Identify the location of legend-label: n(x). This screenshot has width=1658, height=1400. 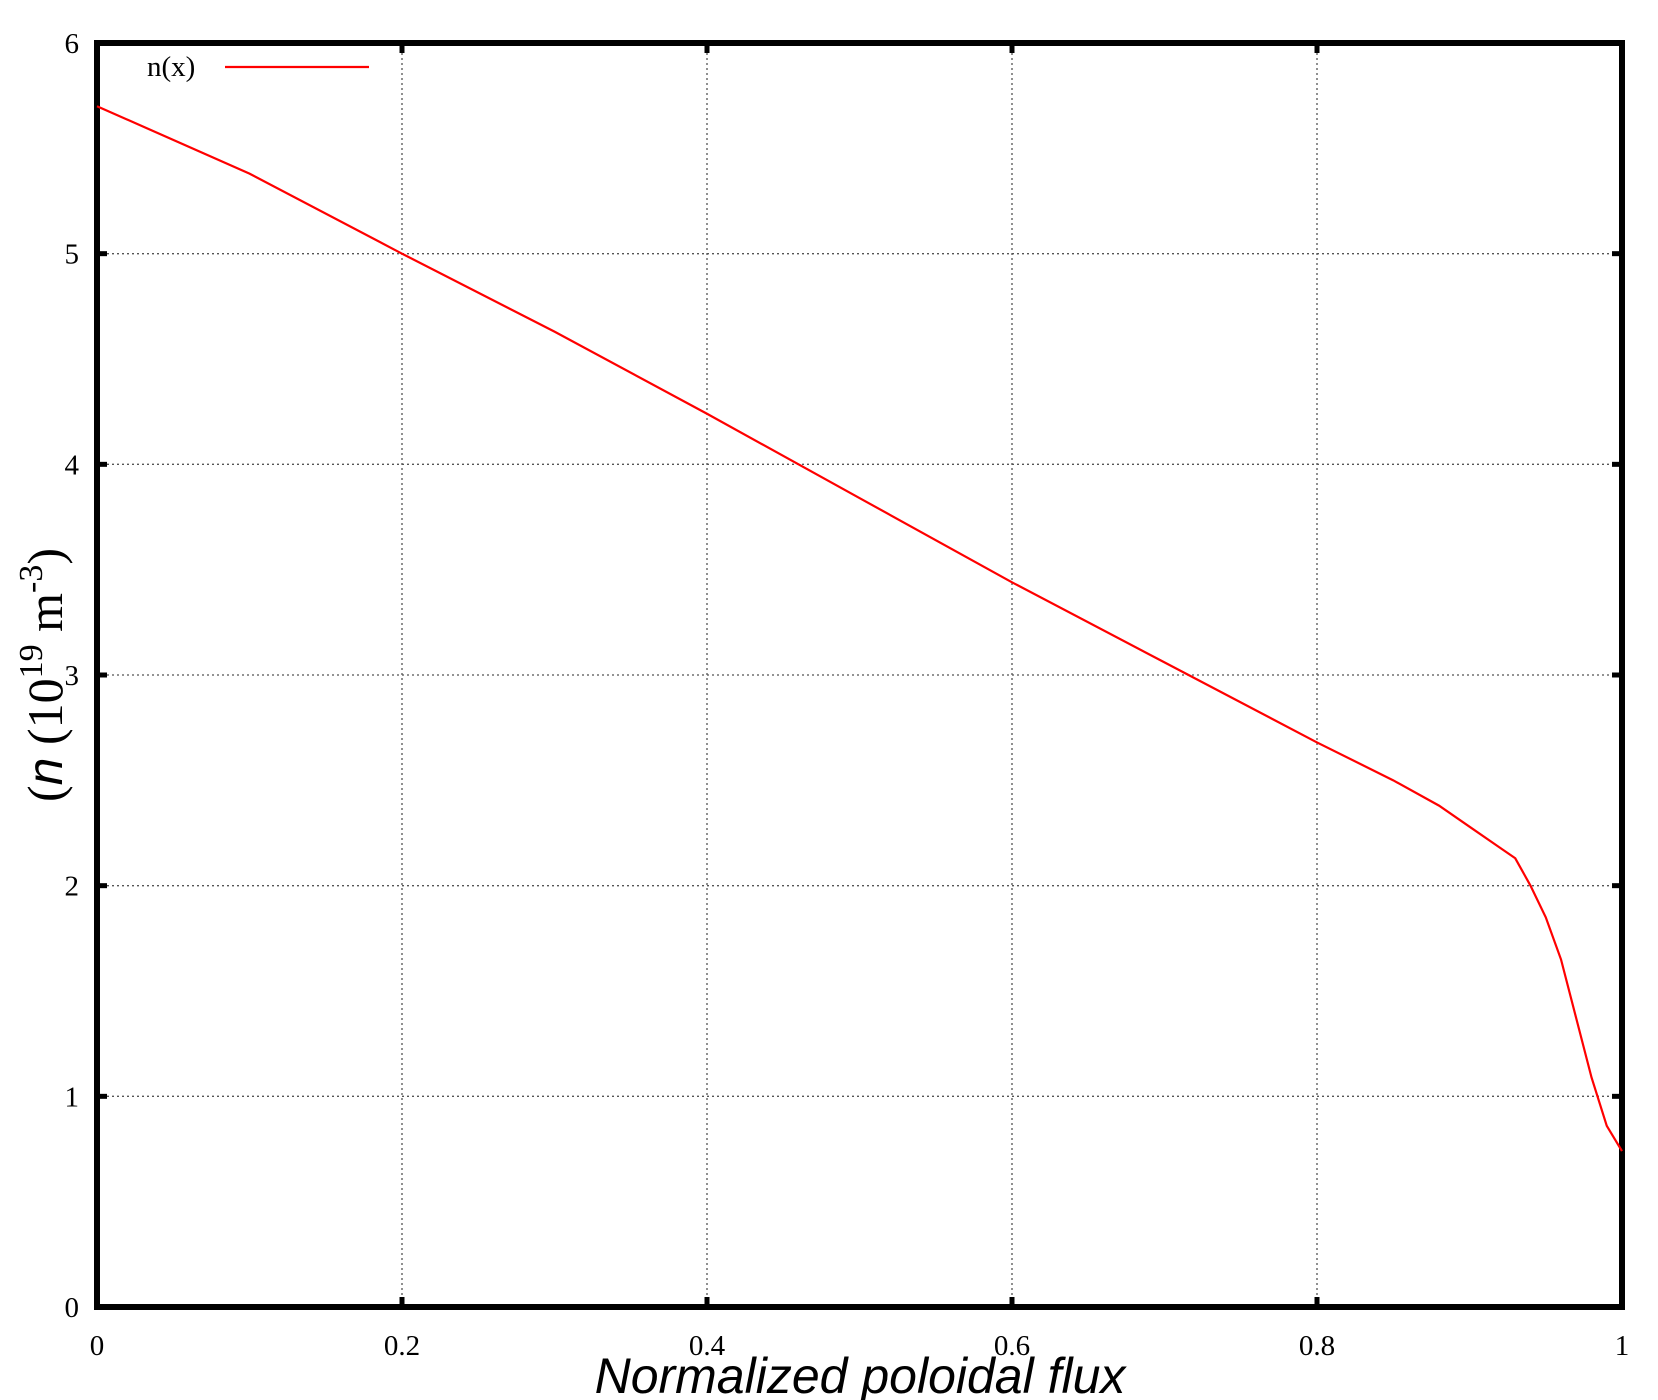
(171, 67).